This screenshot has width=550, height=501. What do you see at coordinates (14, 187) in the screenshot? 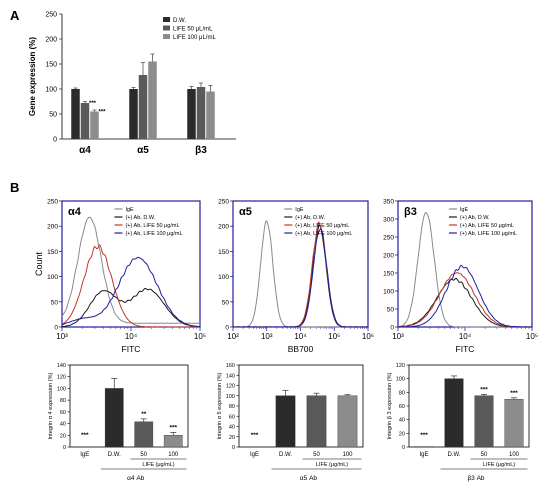
I see `panel-letter-b: B` at bounding box center [14, 187].